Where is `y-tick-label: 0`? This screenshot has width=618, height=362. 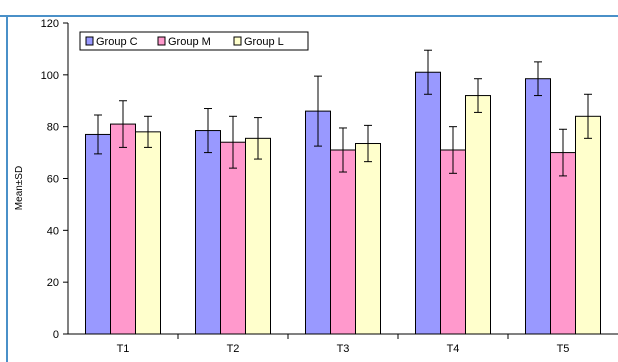 y-tick-label: 0 is located at coordinates (56, 335).